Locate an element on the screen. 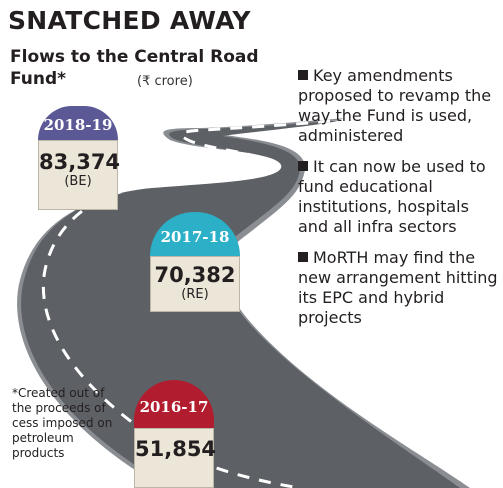 The height and width of the screenshot is (488, 503). milestone-value-box: 70,382 (RE) is located at coordinates (195, 284).